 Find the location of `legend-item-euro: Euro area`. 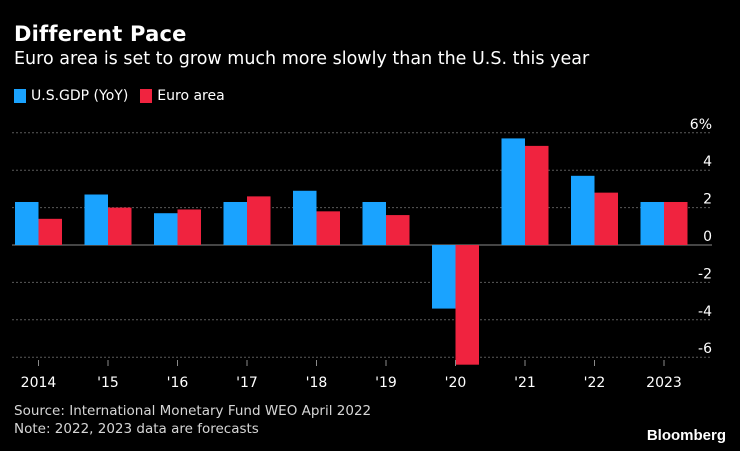

legend-item-euro: Euro area is located at coordinates (182, 96).